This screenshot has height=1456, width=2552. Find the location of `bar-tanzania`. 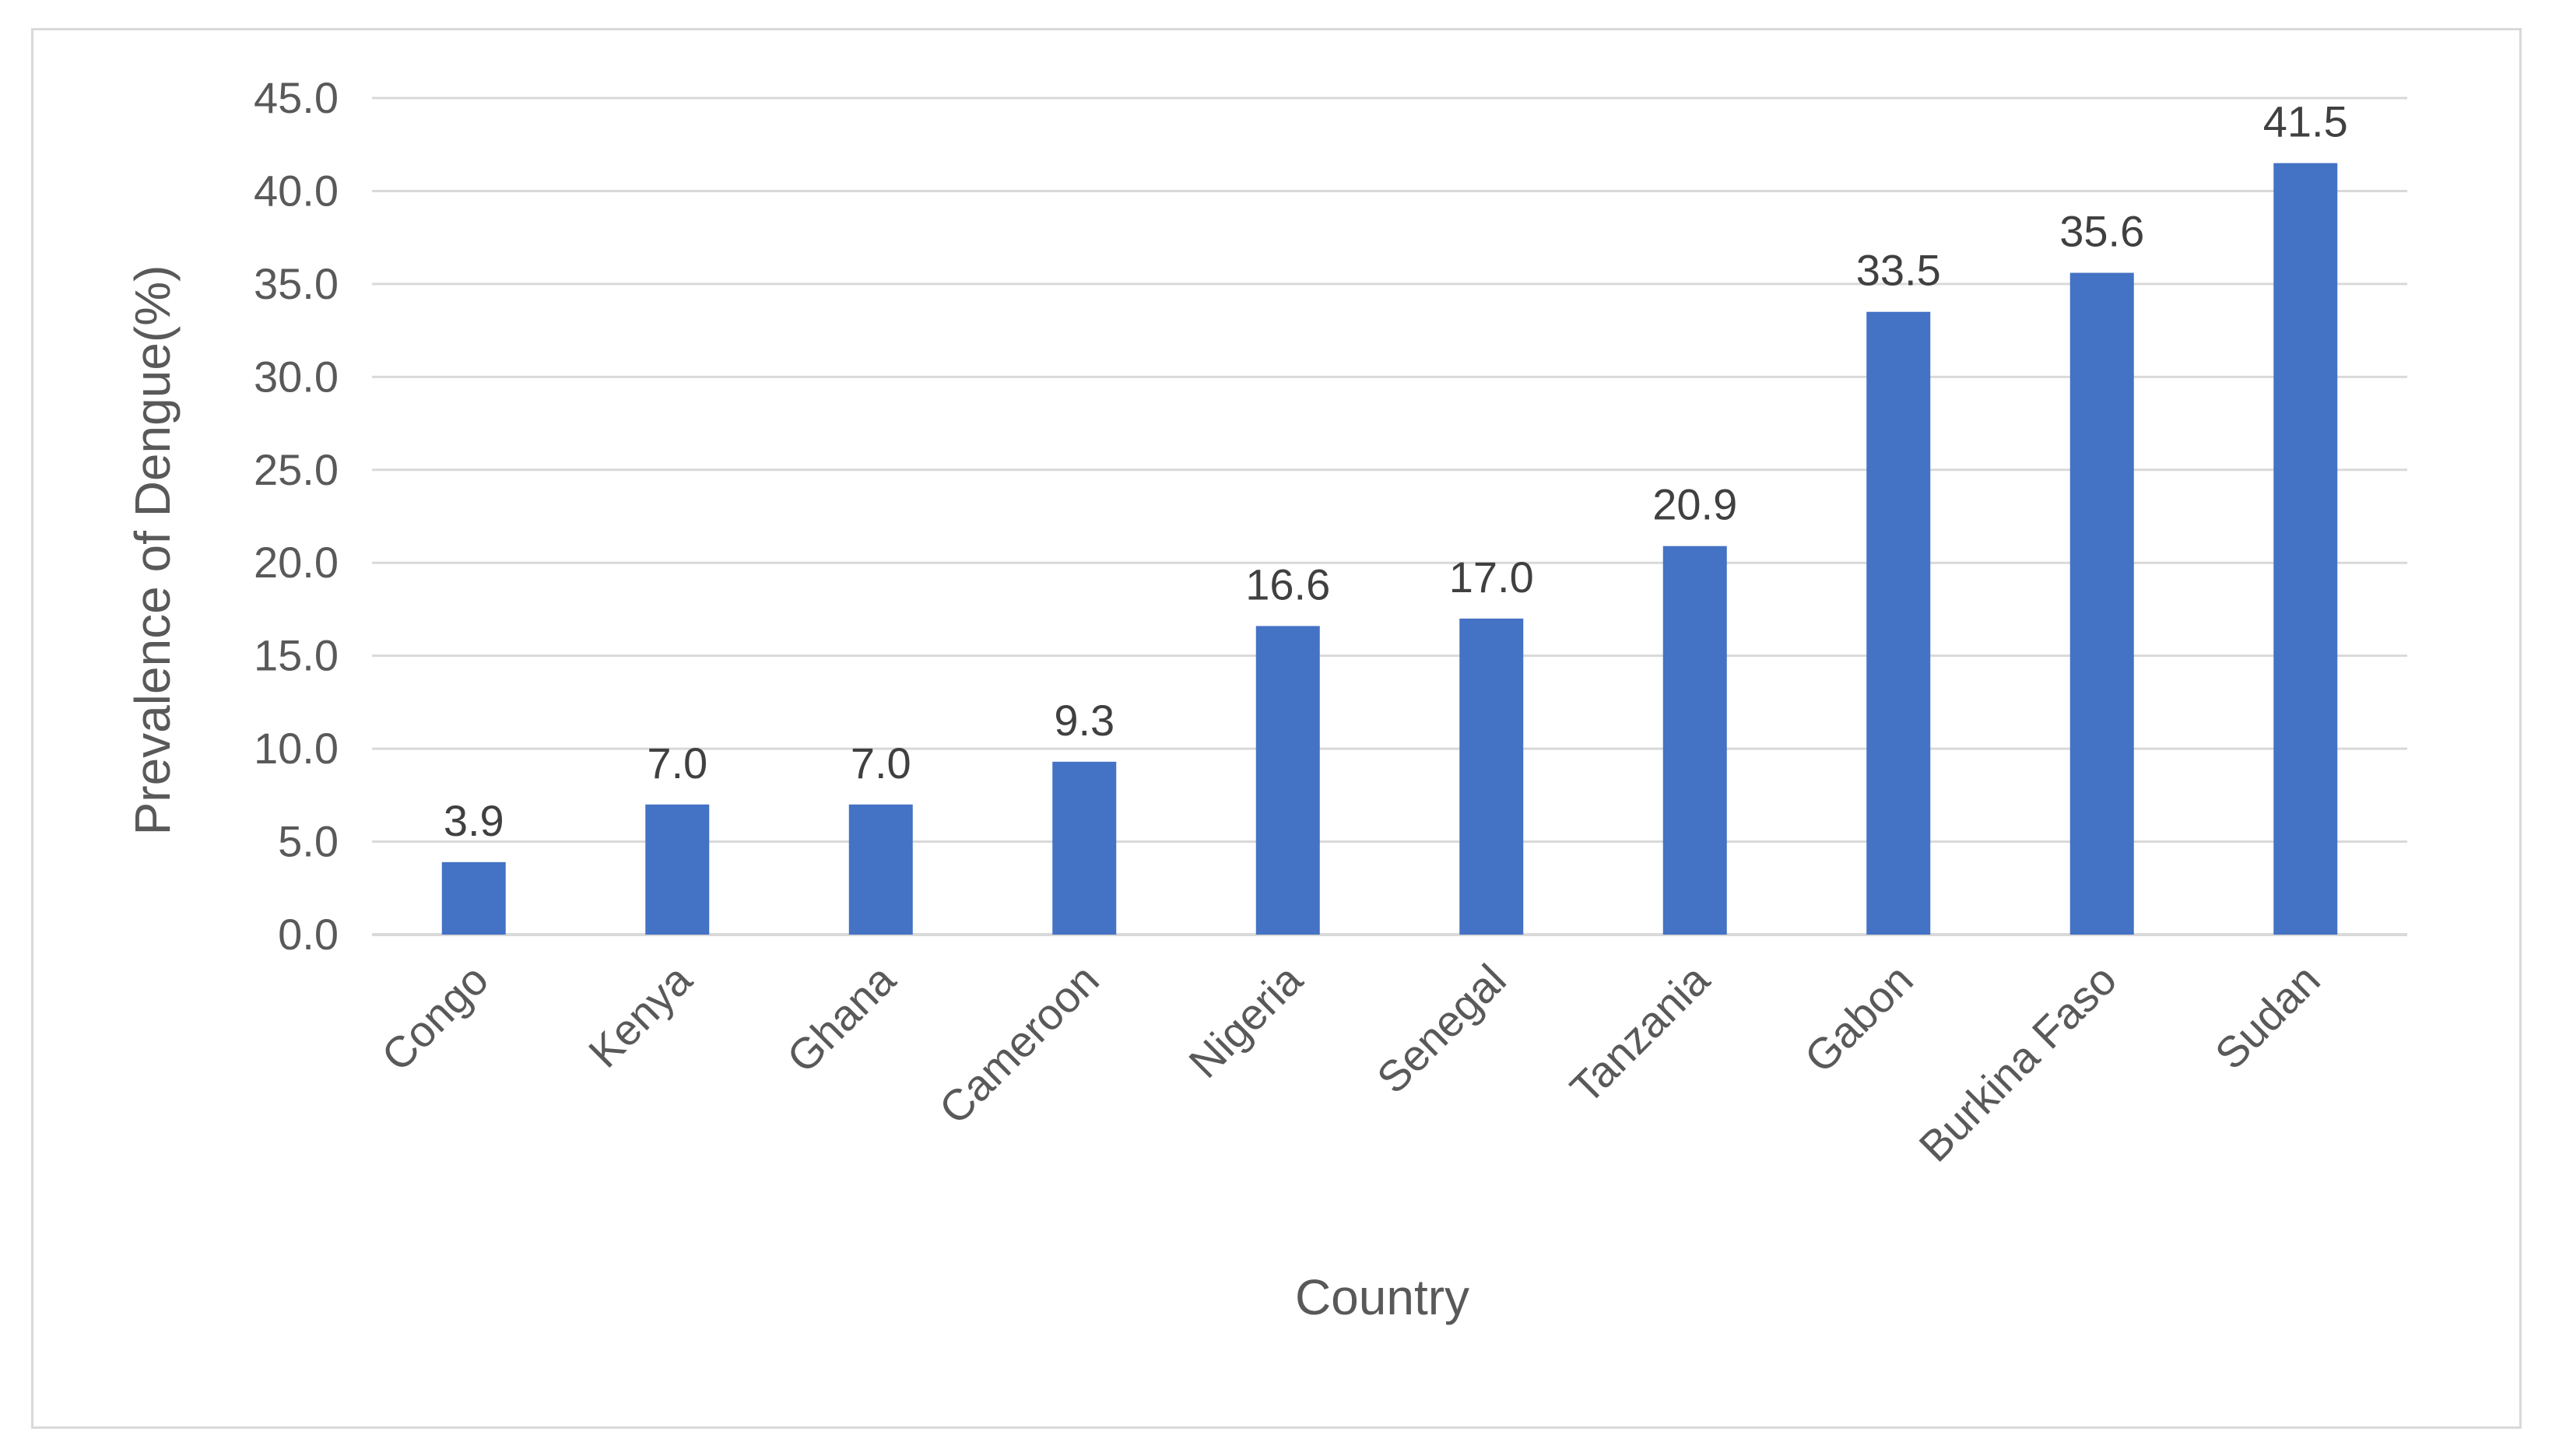

bar-tanzania is located at coordinates (1694, 741).